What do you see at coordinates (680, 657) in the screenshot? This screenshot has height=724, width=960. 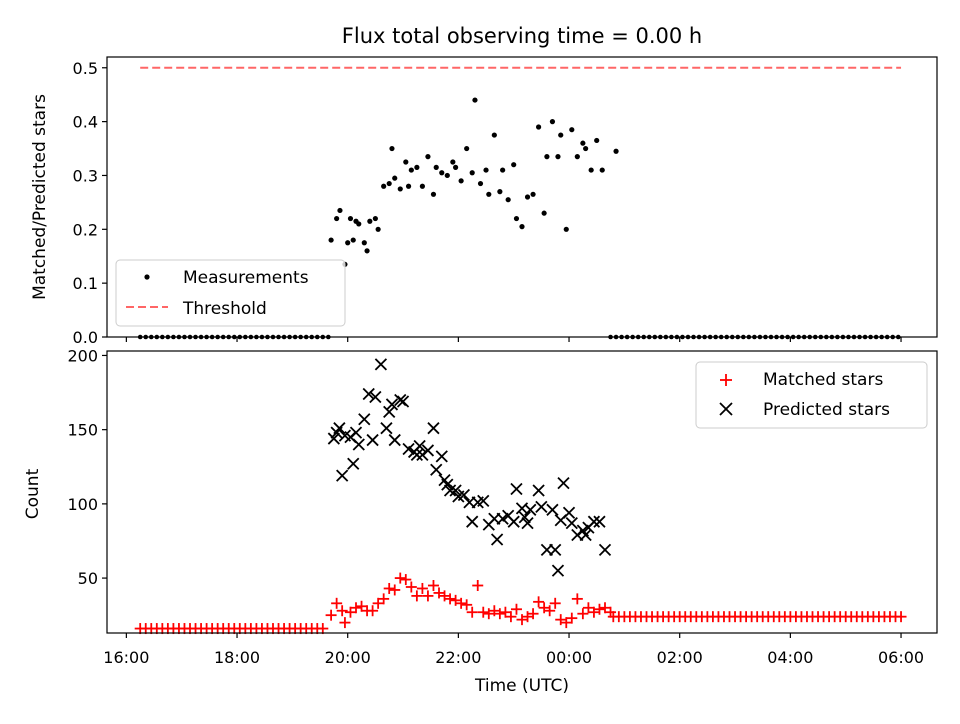 I see `x-tick-label: 02:00` at bounding box center [680, 657].